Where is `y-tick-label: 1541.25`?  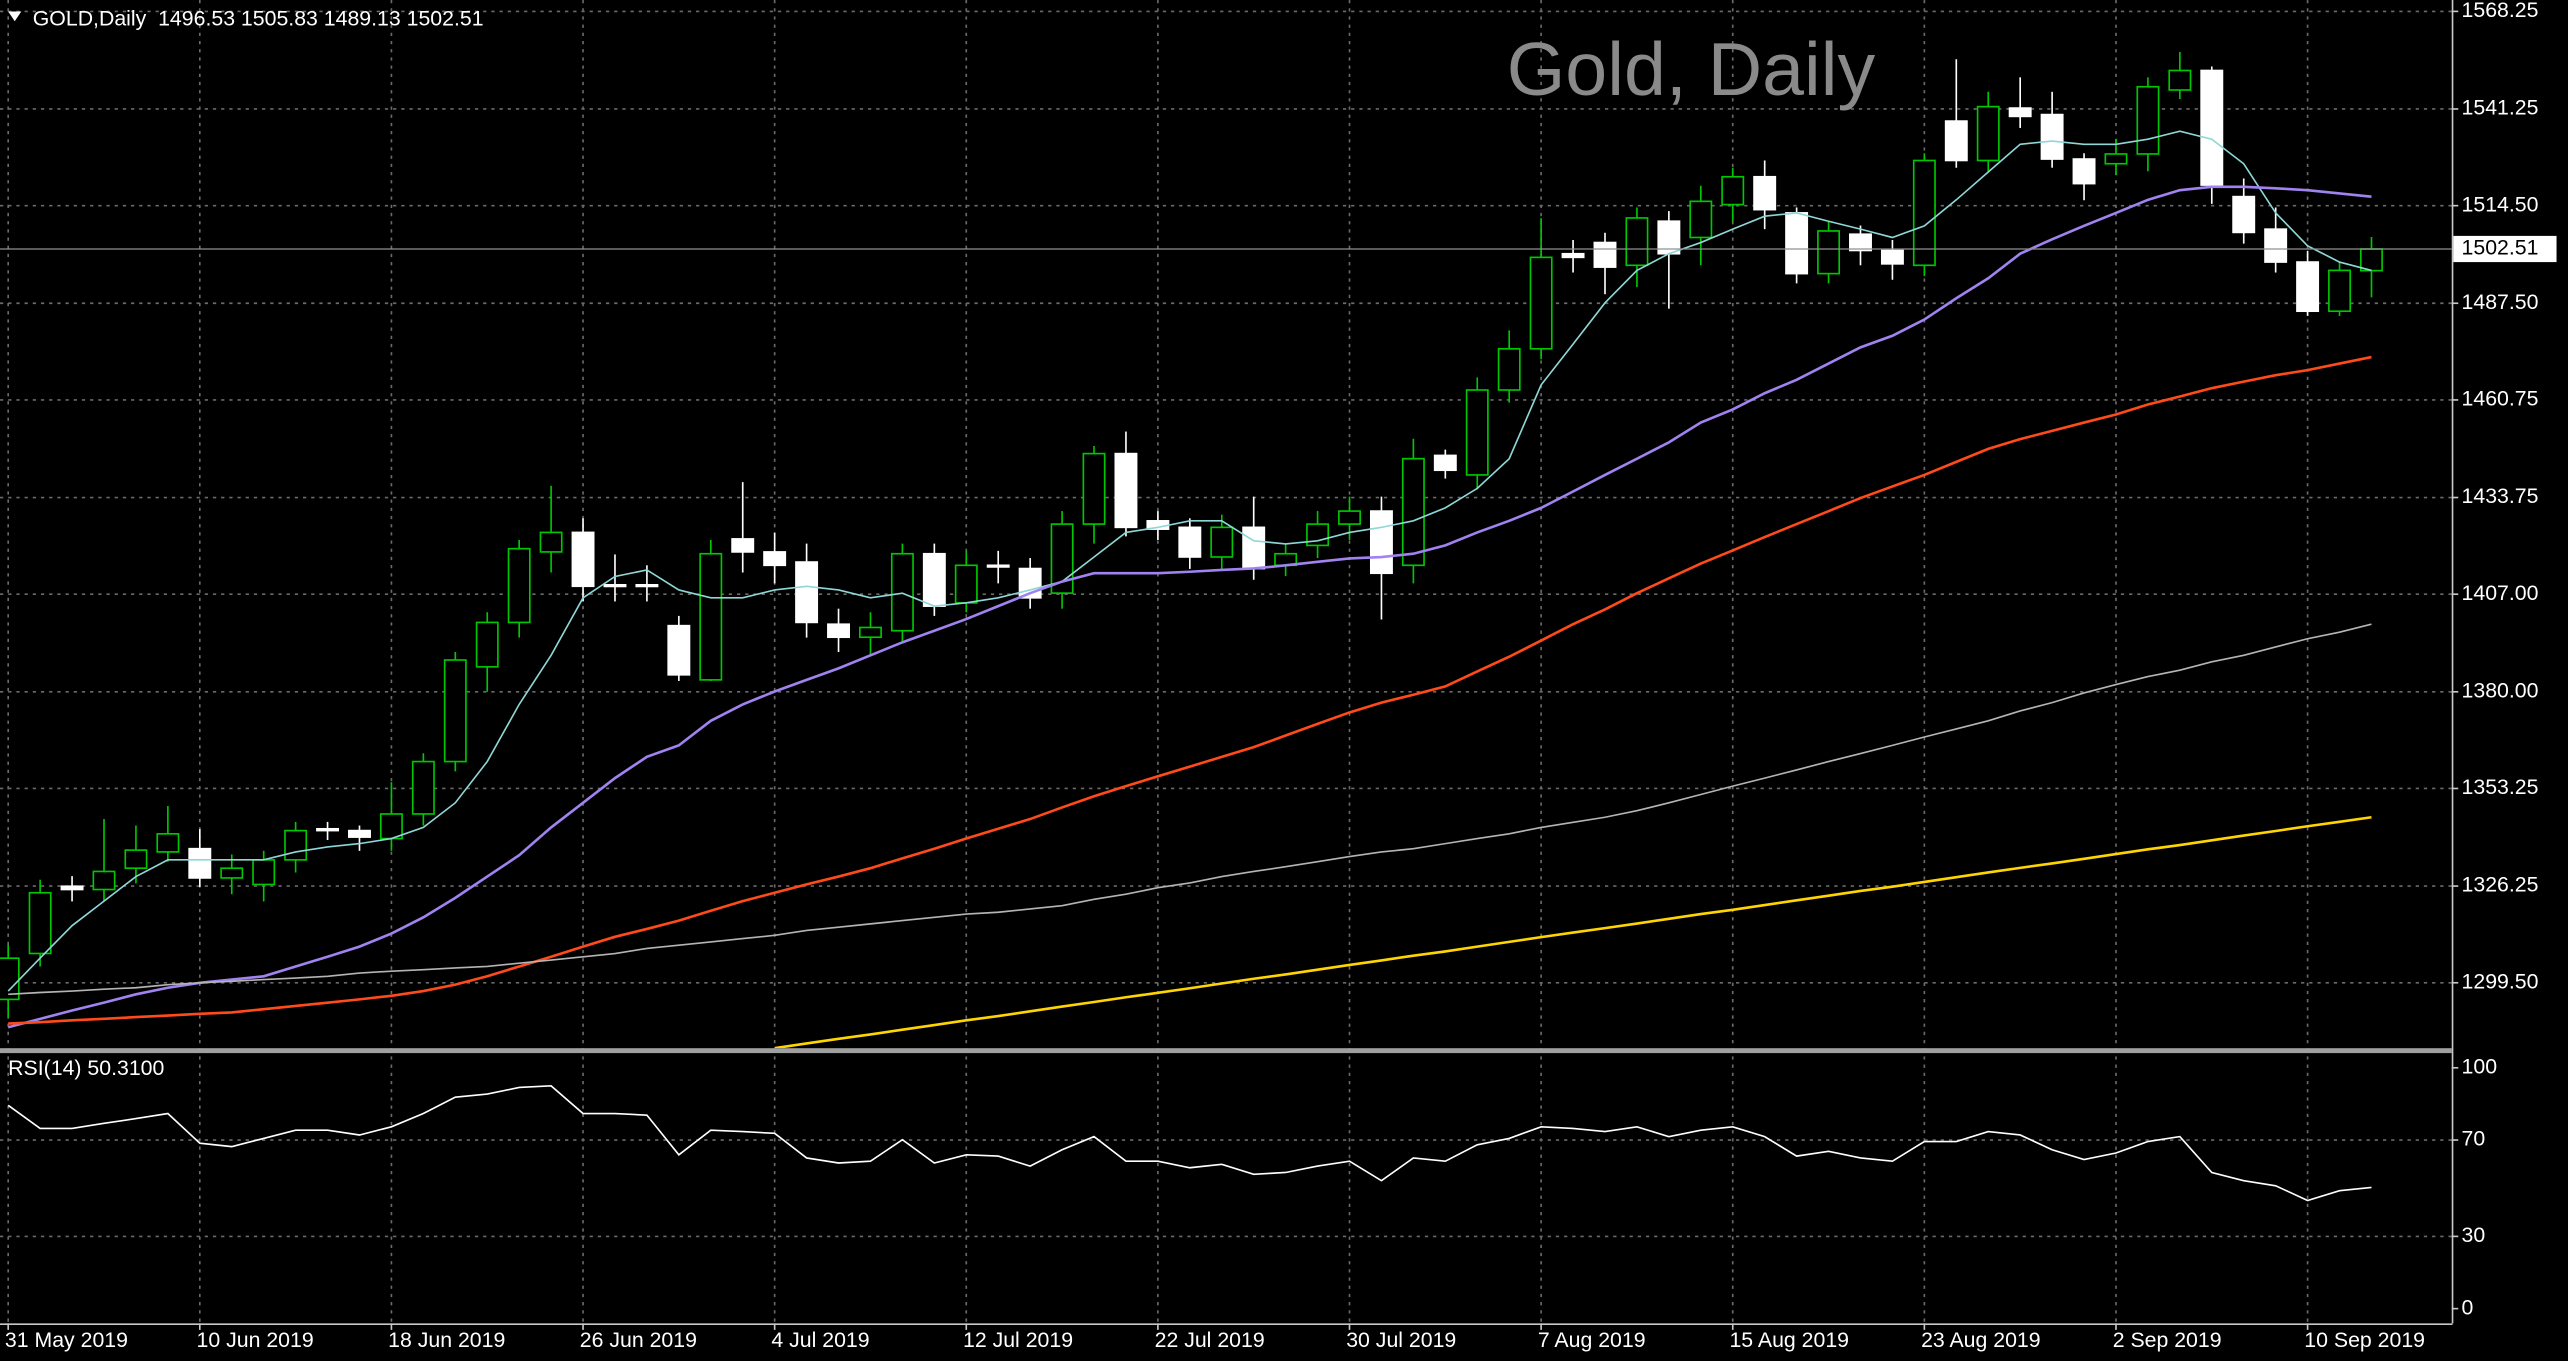
y-tick-label: 1541.25 is located at coordinates (2500, 108).